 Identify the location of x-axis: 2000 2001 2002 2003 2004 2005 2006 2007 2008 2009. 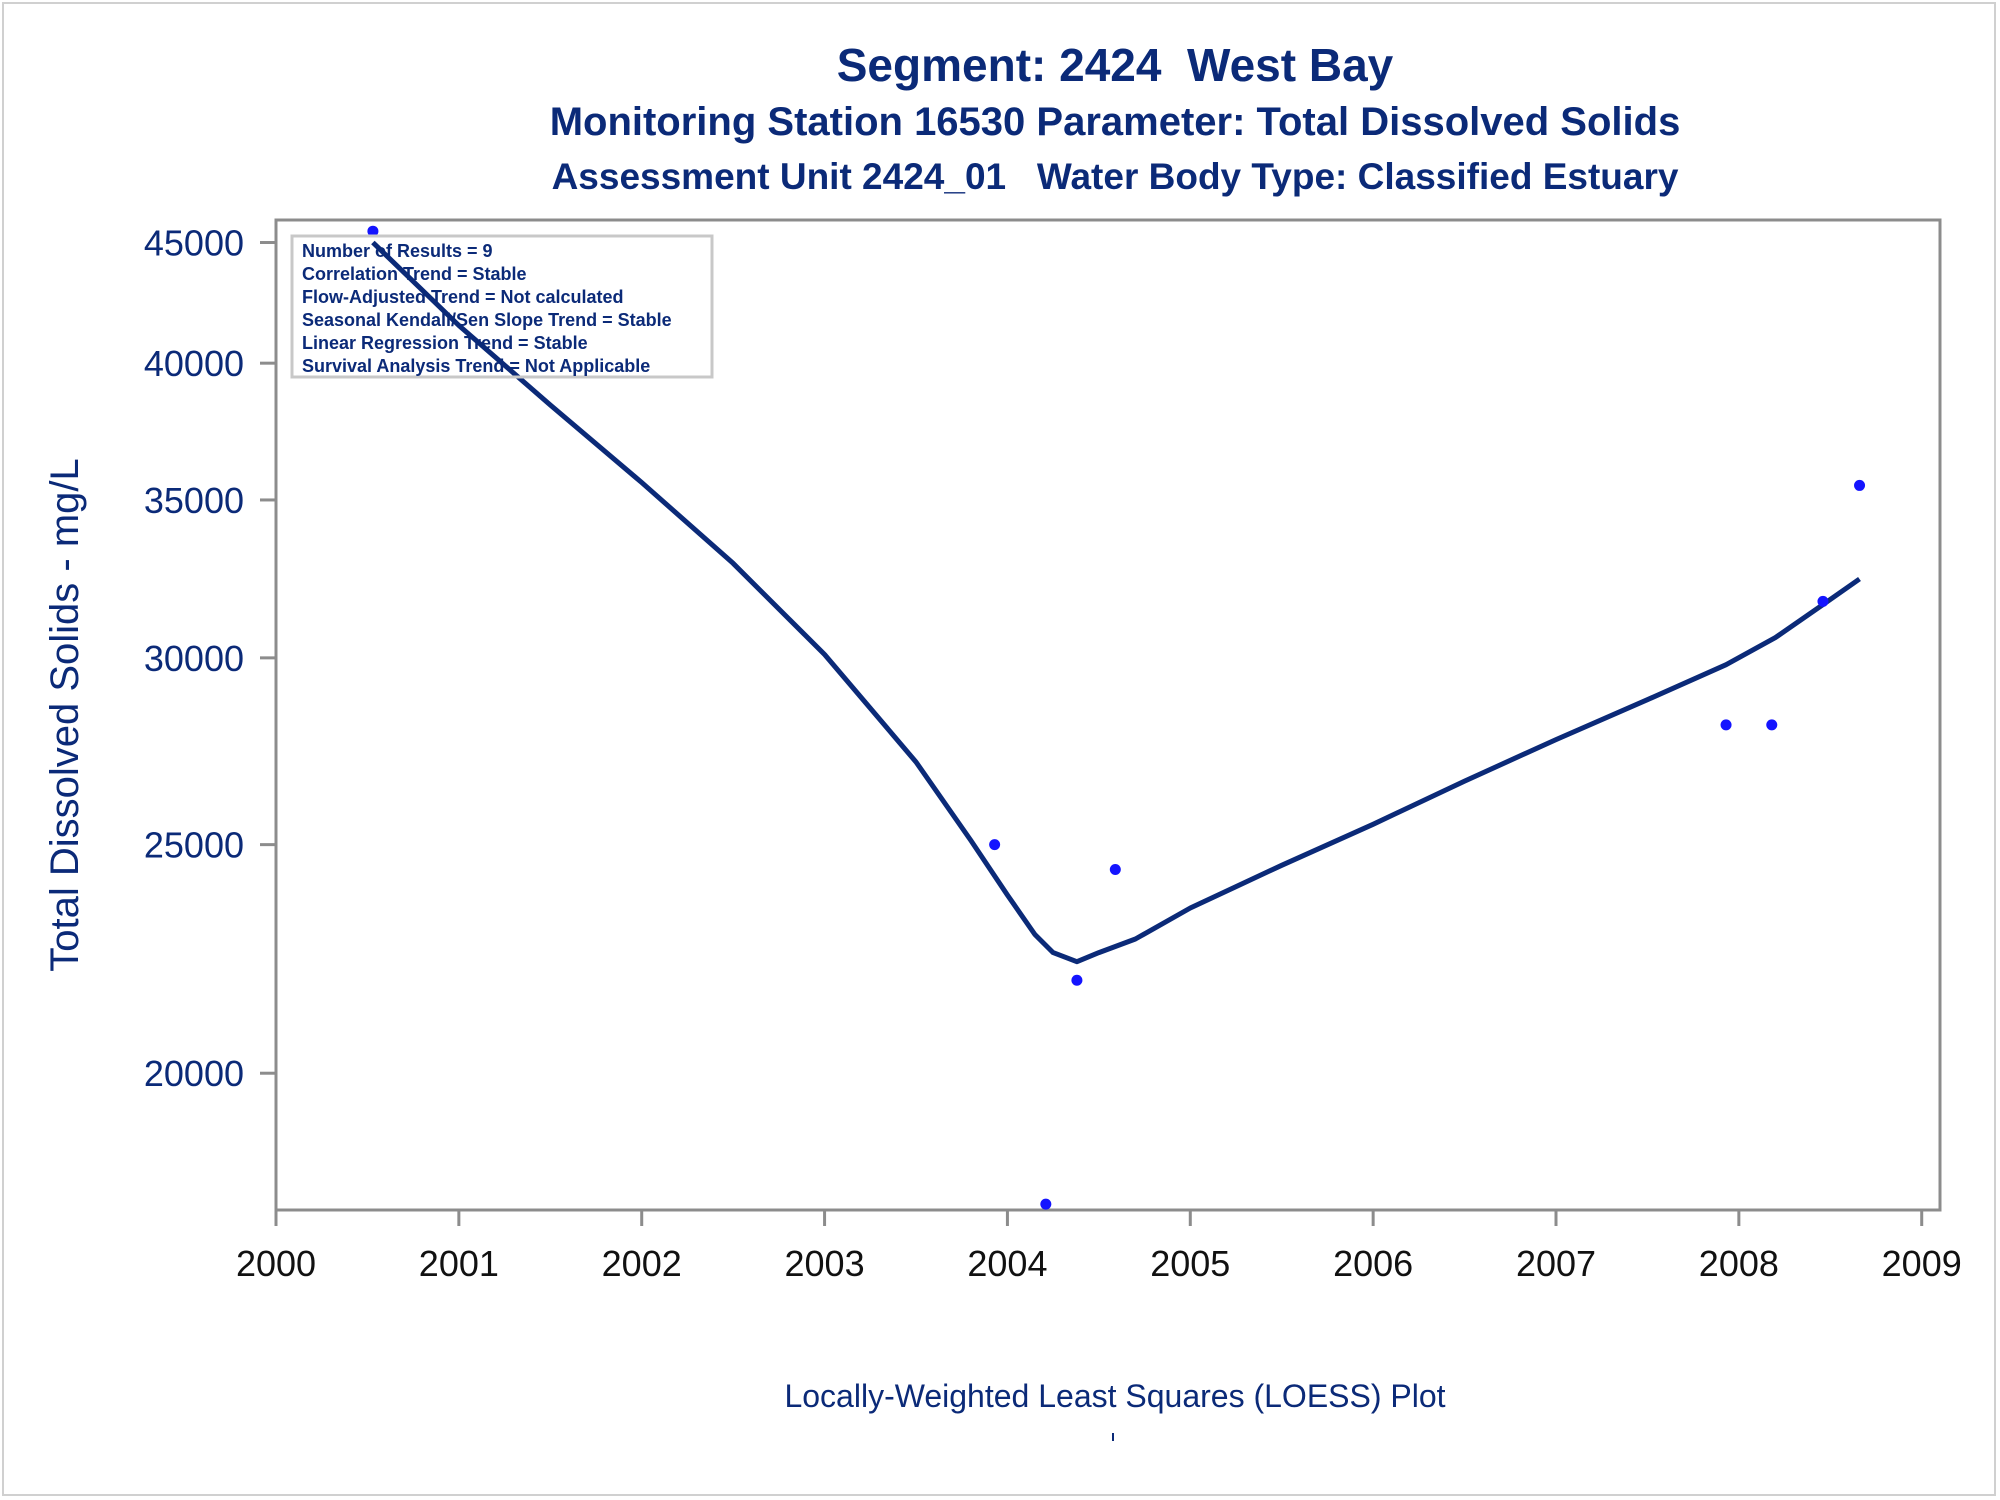
(1099, 1247).